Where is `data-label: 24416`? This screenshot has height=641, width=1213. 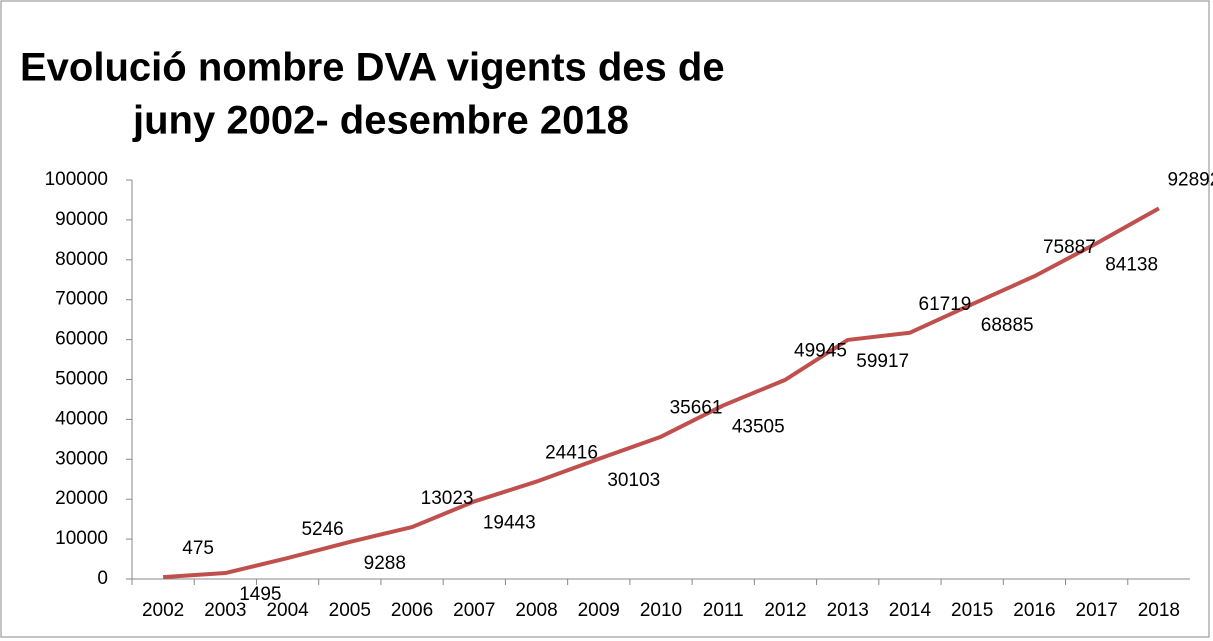 data-label: 24416 is located at coordinates (571, 453).